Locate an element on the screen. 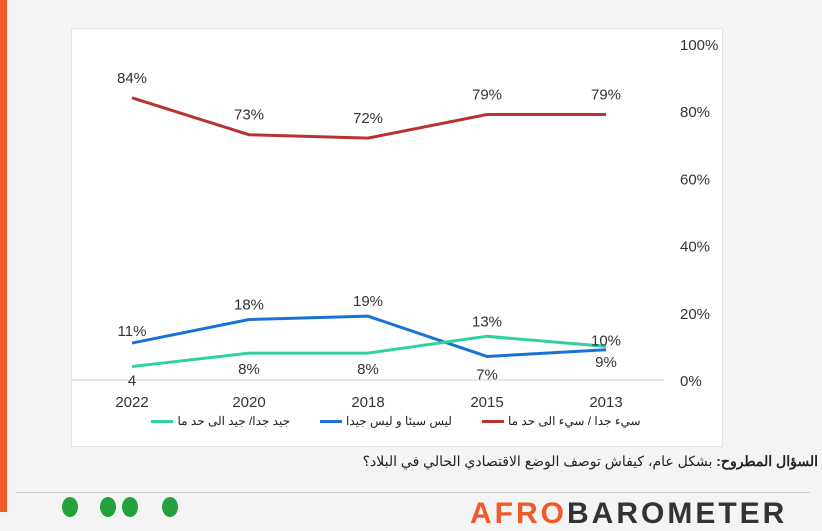  legend-label: ليس سيئا و ليس جيدا is located at coordinates (399, 421).